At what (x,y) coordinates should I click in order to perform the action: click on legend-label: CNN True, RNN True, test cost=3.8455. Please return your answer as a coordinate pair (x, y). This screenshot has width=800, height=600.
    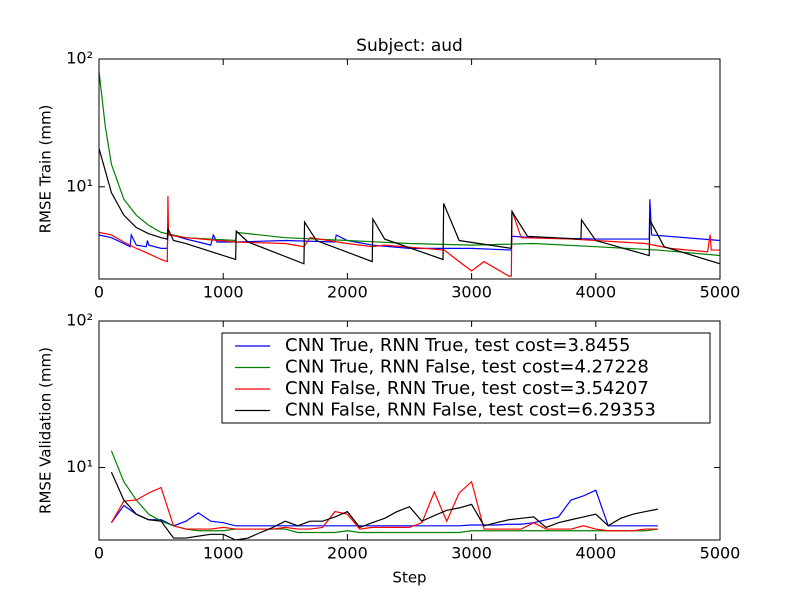
    Looking at the image, I should click on (457, 345).